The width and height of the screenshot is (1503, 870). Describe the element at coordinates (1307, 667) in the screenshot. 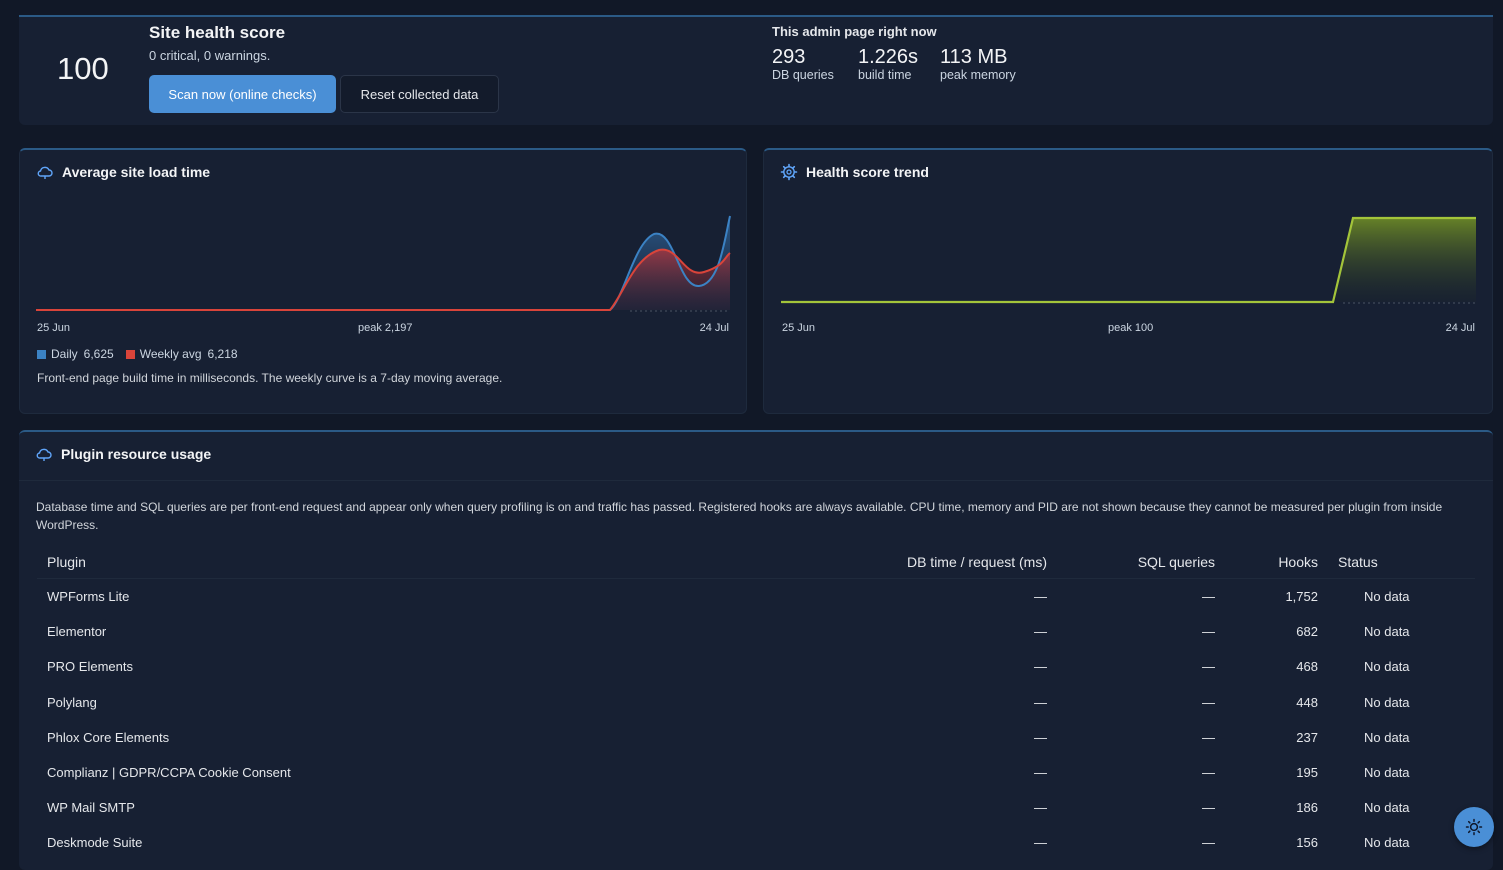

I see `hooks-cell: 468` at that location.